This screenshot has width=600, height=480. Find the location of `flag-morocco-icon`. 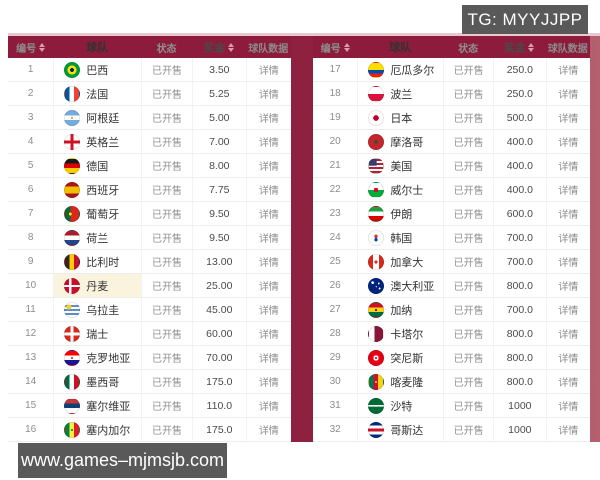

flag-morocco-icon is located at coordinates (376, 141).